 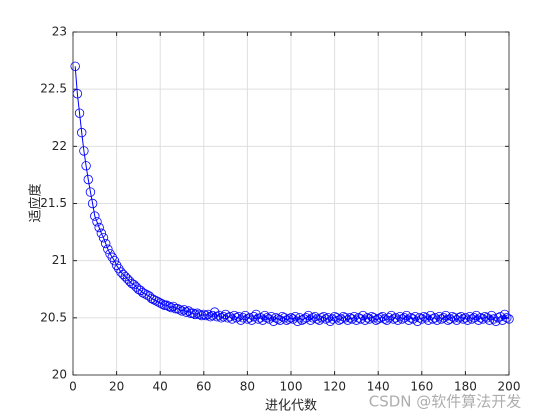 I want to click on x-tick-label: 140, so click(x=378, y=387).